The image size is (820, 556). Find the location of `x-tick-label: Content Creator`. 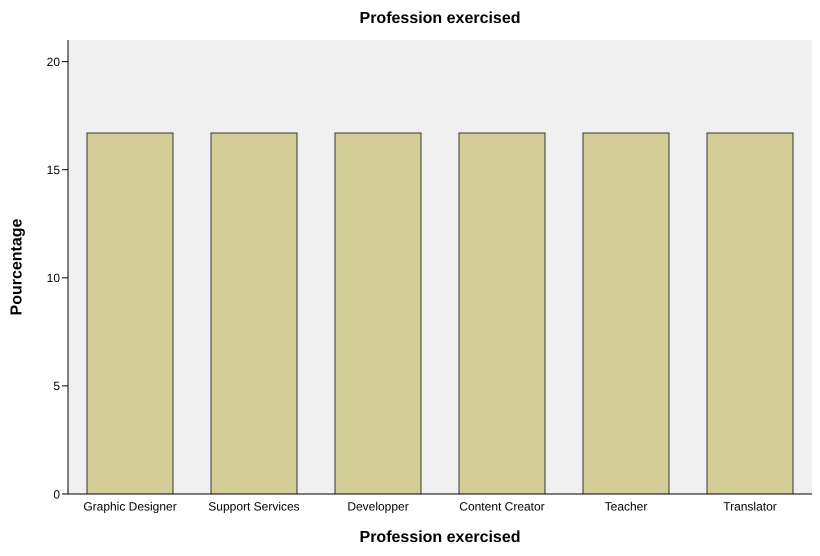

x-tick-label: Content Creator is located at coordinates (502, 507).